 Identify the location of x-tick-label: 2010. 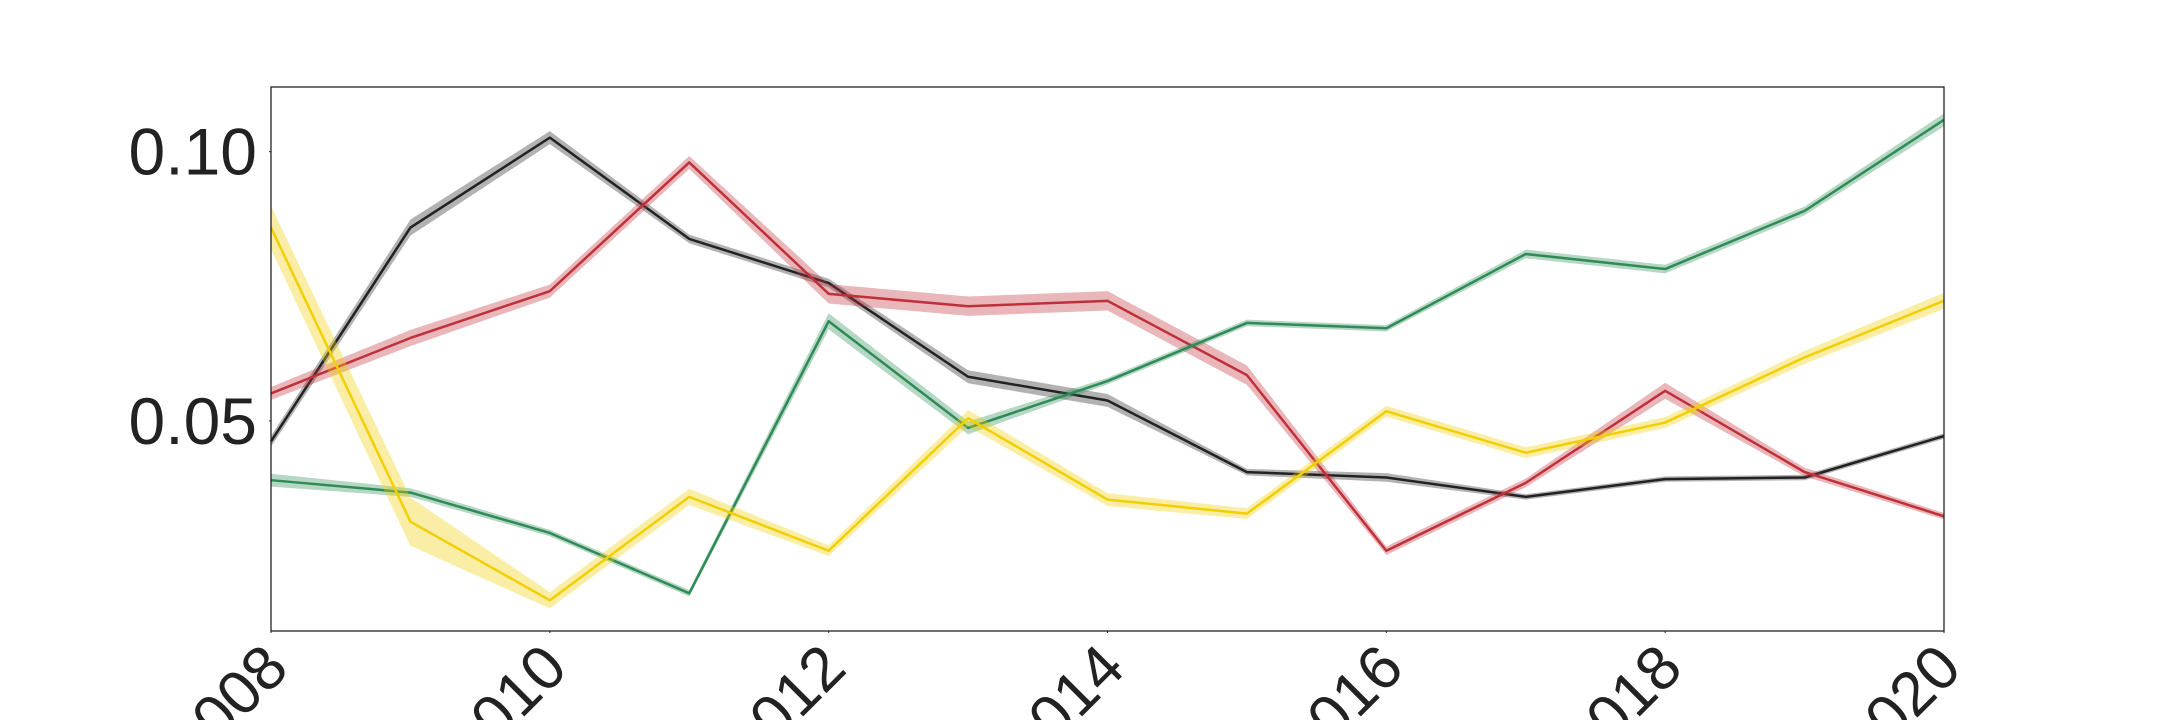
(506, 676).